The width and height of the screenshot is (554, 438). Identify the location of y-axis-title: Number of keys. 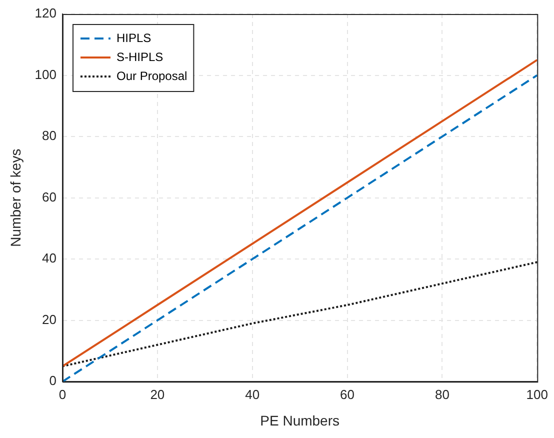
(15, 197).